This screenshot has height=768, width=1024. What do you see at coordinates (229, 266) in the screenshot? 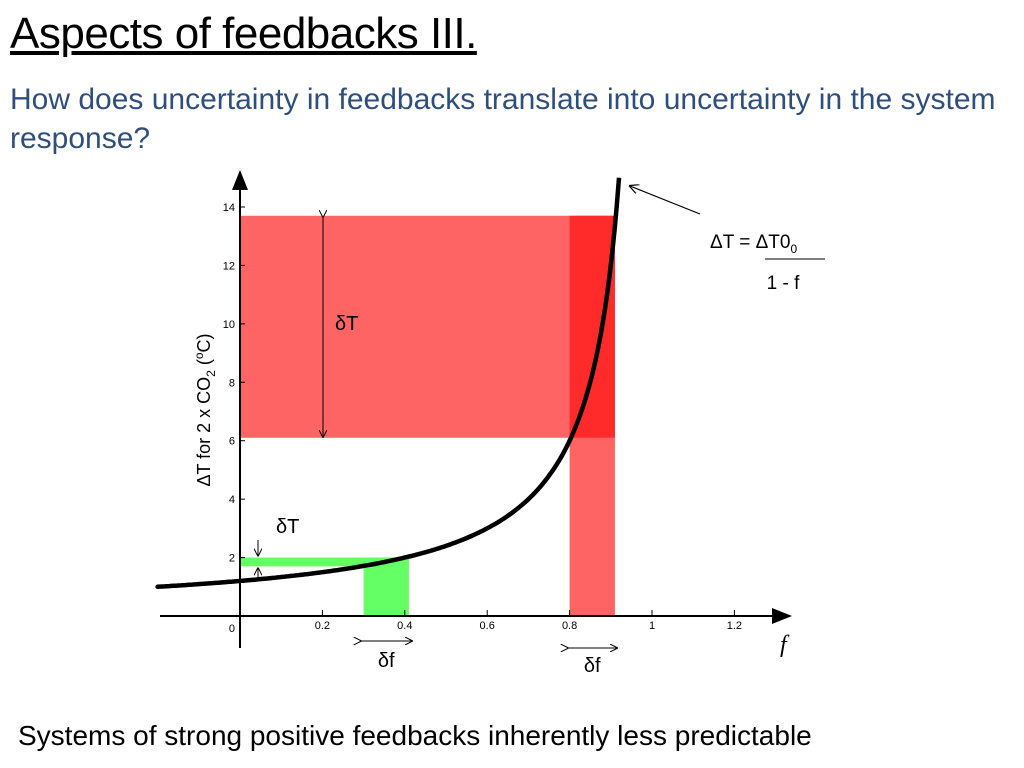
I see `y-tick-label: 12` at bounding box center [229, 266].